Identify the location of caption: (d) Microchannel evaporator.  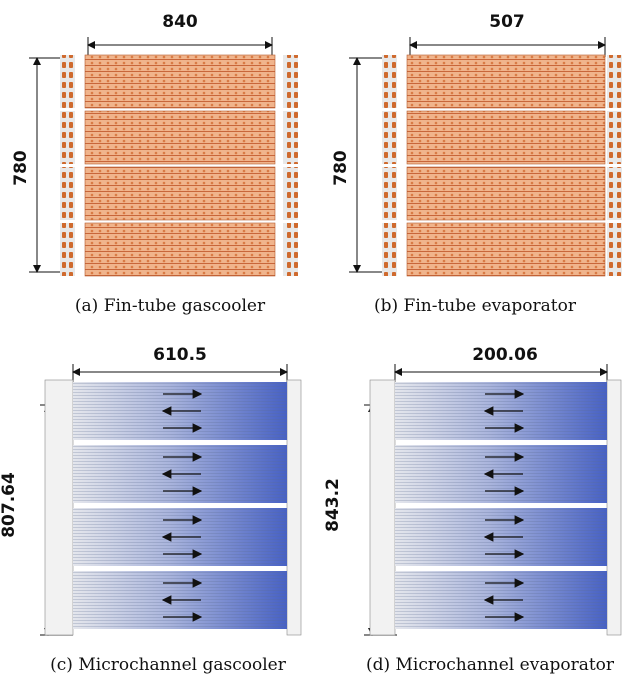
(490, 665).